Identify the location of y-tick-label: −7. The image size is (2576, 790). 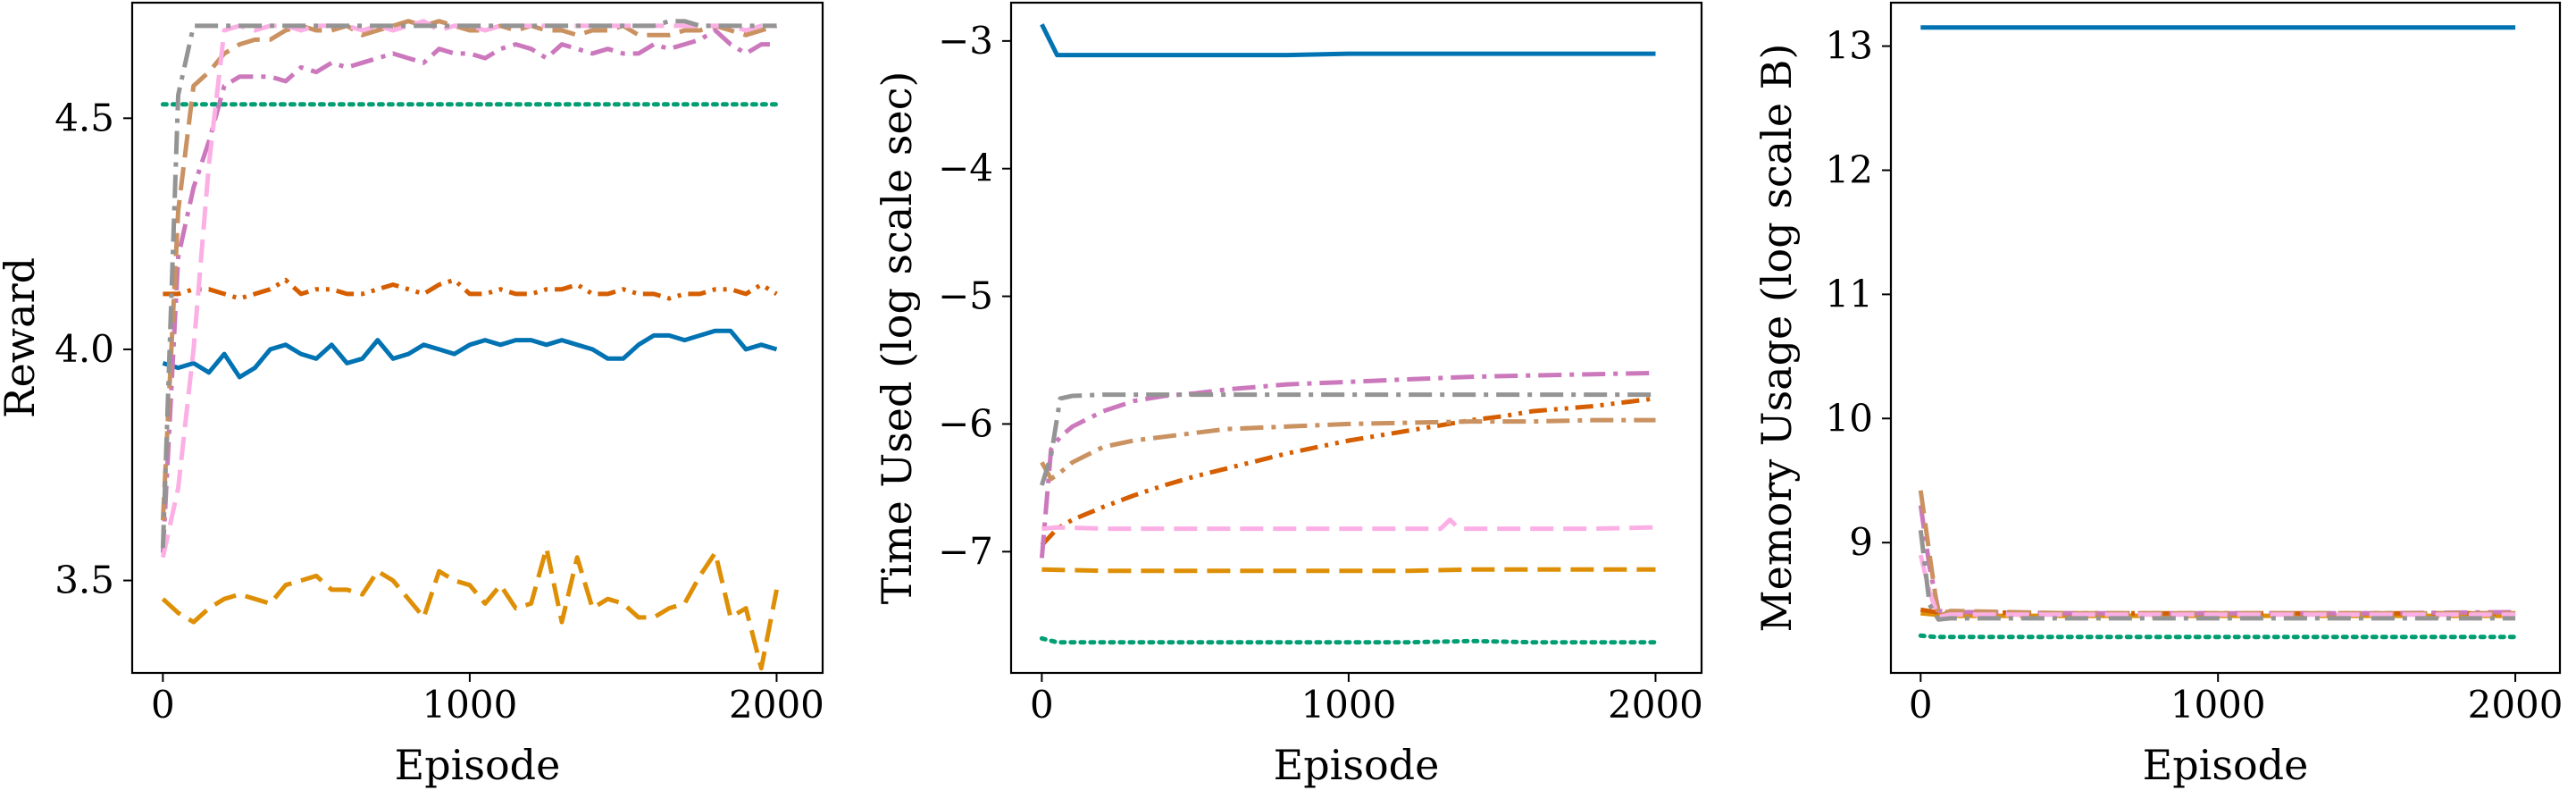
(966, 551).